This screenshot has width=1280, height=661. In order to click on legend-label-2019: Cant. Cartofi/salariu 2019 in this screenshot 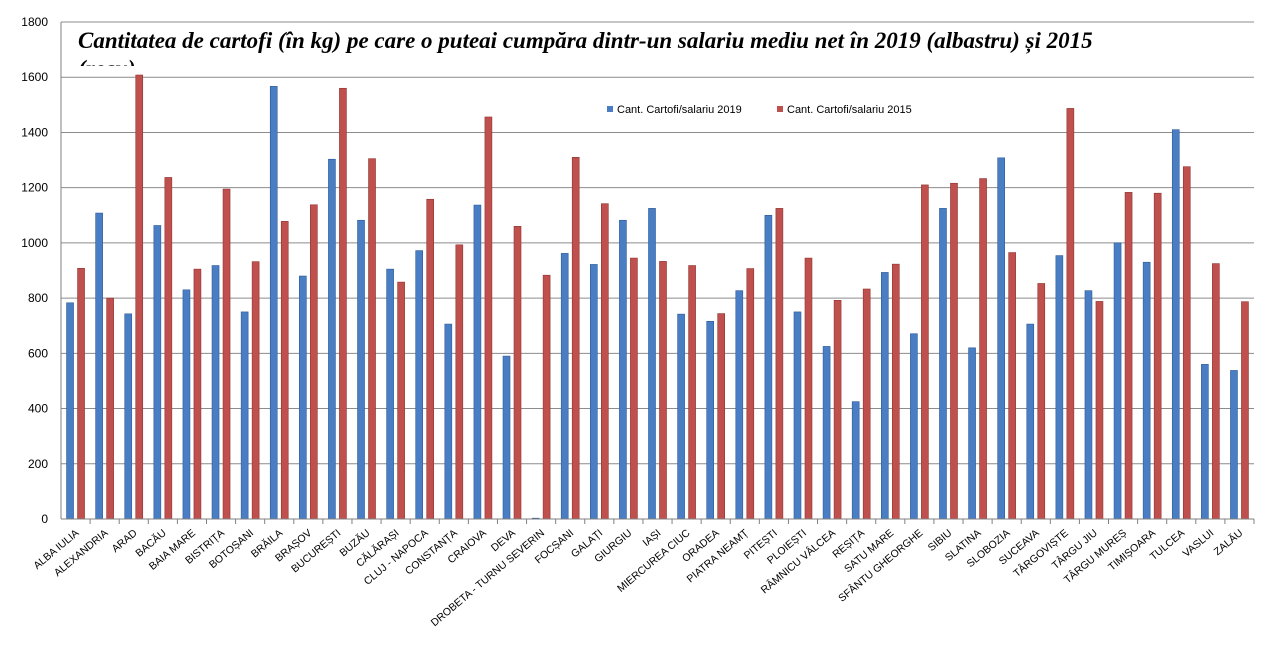, I will do `click(679, 110)`.